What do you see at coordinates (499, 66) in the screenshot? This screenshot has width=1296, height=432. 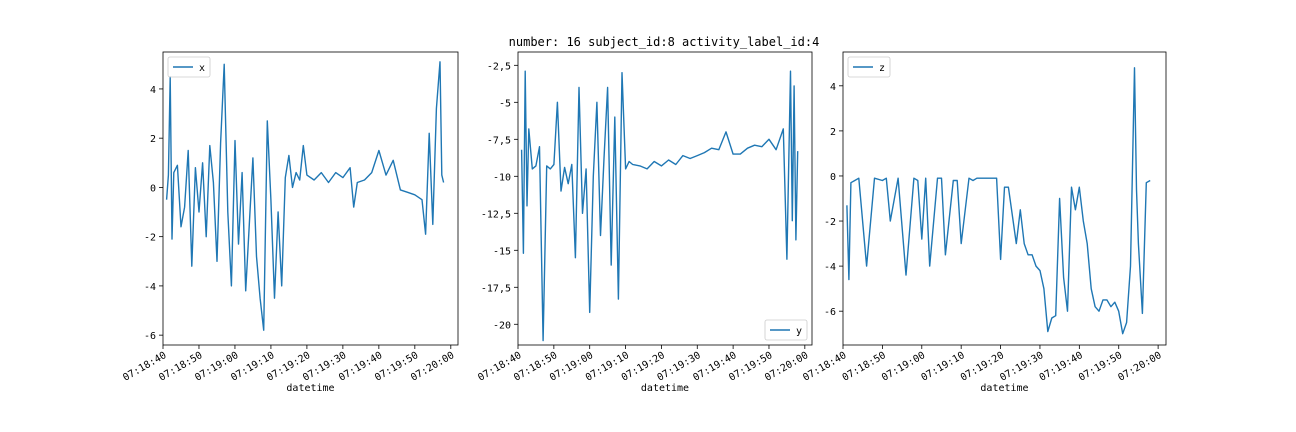 I see `y-tick-label: -2,5` at bounding box center [499, 66].